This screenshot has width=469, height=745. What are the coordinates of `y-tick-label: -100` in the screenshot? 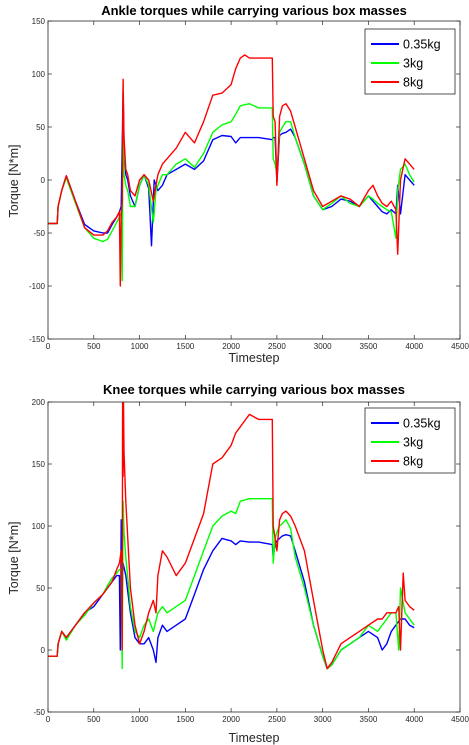 It's located at (37, 286).